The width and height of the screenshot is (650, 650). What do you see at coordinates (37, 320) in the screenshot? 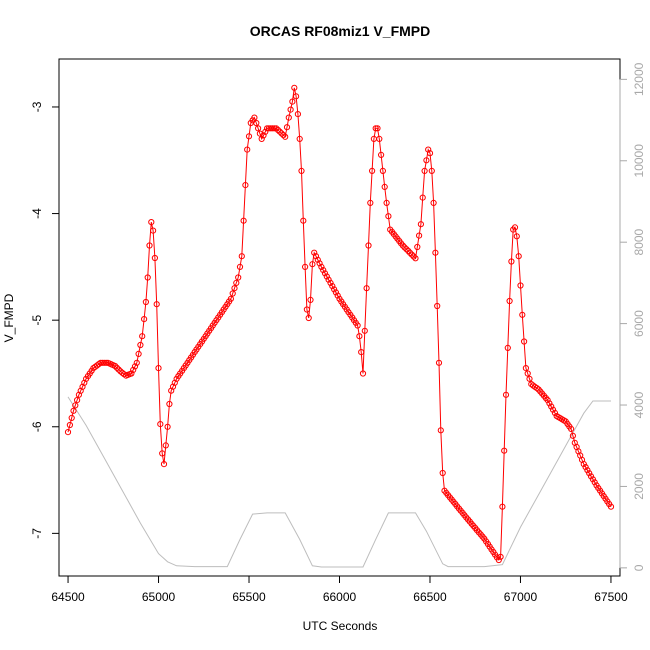
I see `y-tick-label: -5` at bounding box center [37, 320].